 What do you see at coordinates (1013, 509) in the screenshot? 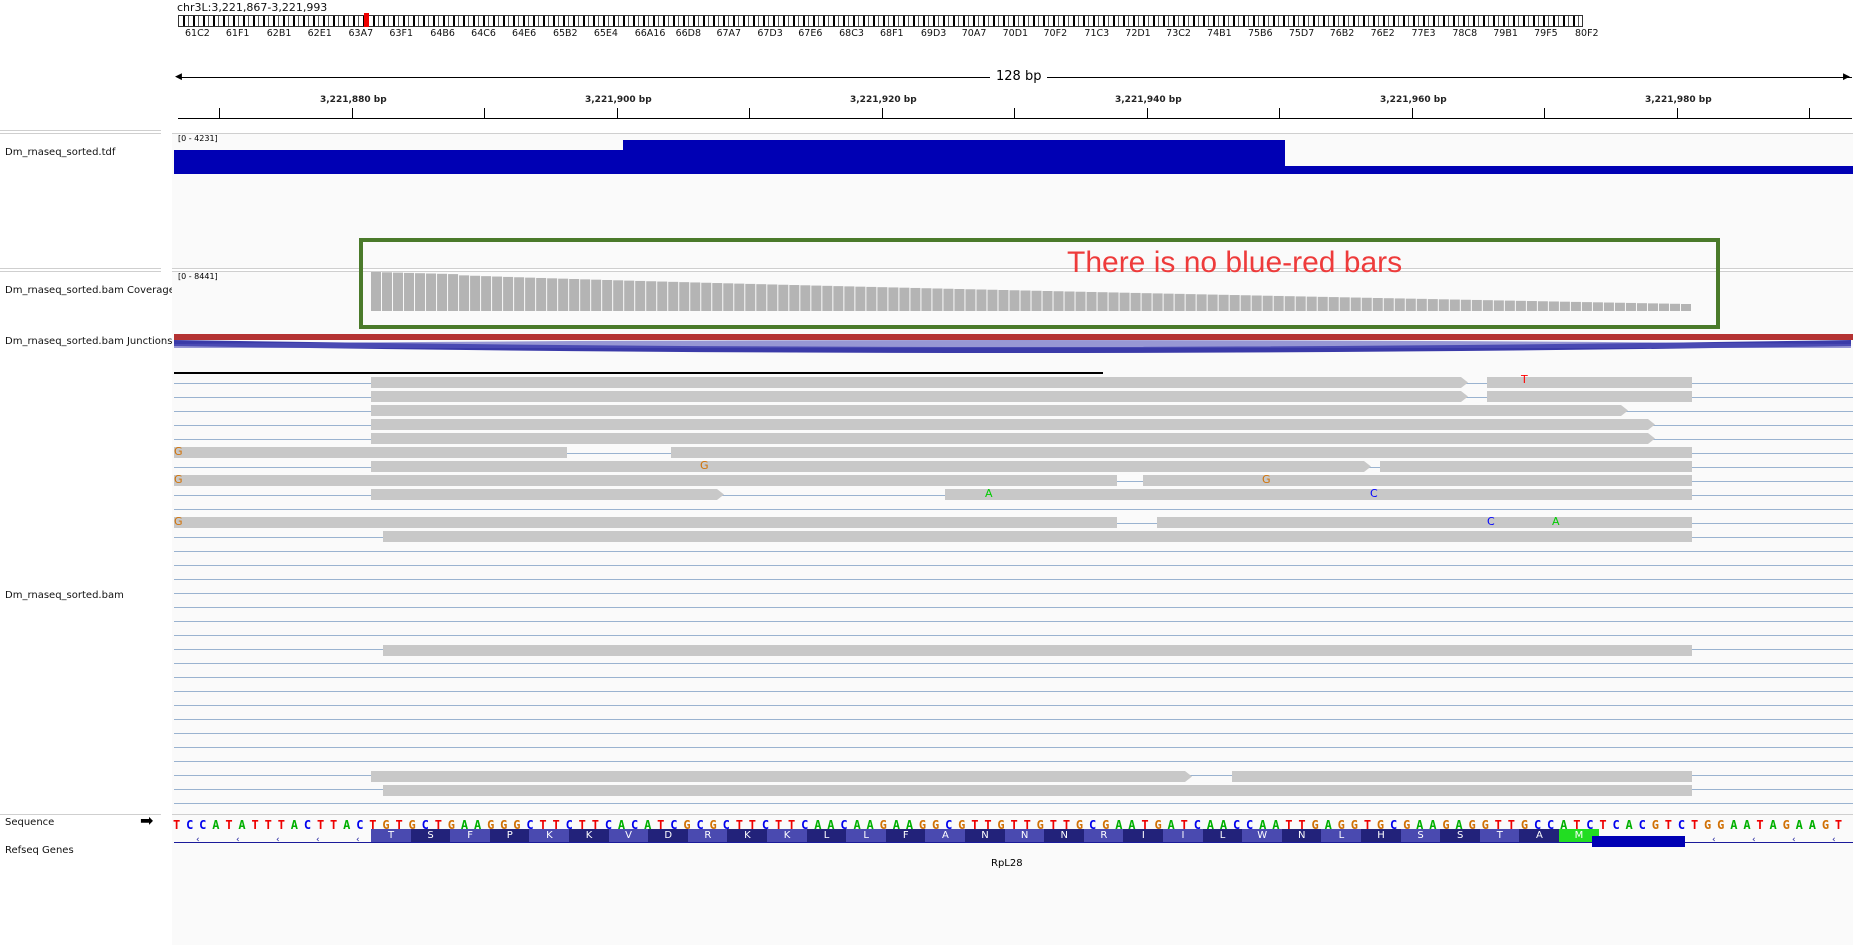
I see `row-line` at bounding box center [1013, 509].